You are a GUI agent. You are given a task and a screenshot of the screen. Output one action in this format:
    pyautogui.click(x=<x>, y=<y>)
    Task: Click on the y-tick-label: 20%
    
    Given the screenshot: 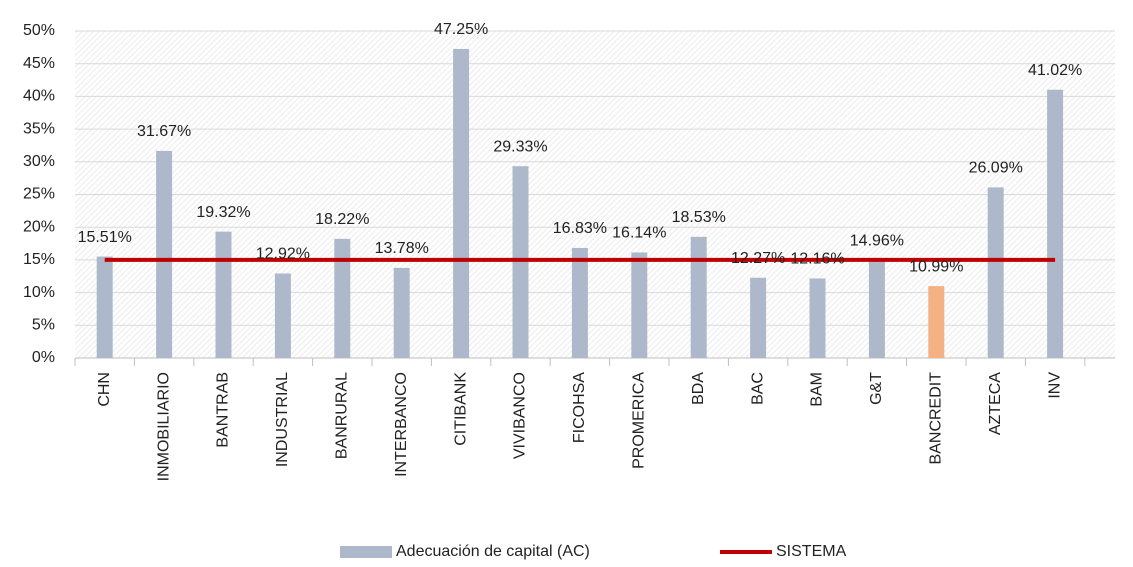 What is the action you would take?
    pyautogui.click(x=39, y=226)
    